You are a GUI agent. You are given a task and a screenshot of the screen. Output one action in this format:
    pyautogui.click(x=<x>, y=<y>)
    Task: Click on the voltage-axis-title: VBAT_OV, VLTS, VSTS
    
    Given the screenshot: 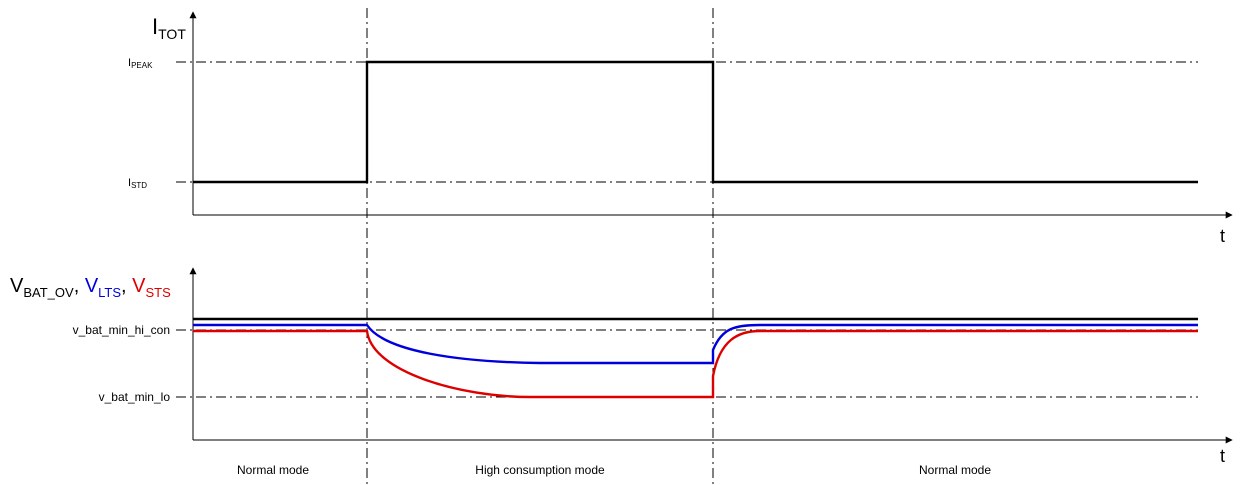 What is the action you would take?
    pyautogui.click(x=90, y=287)
    